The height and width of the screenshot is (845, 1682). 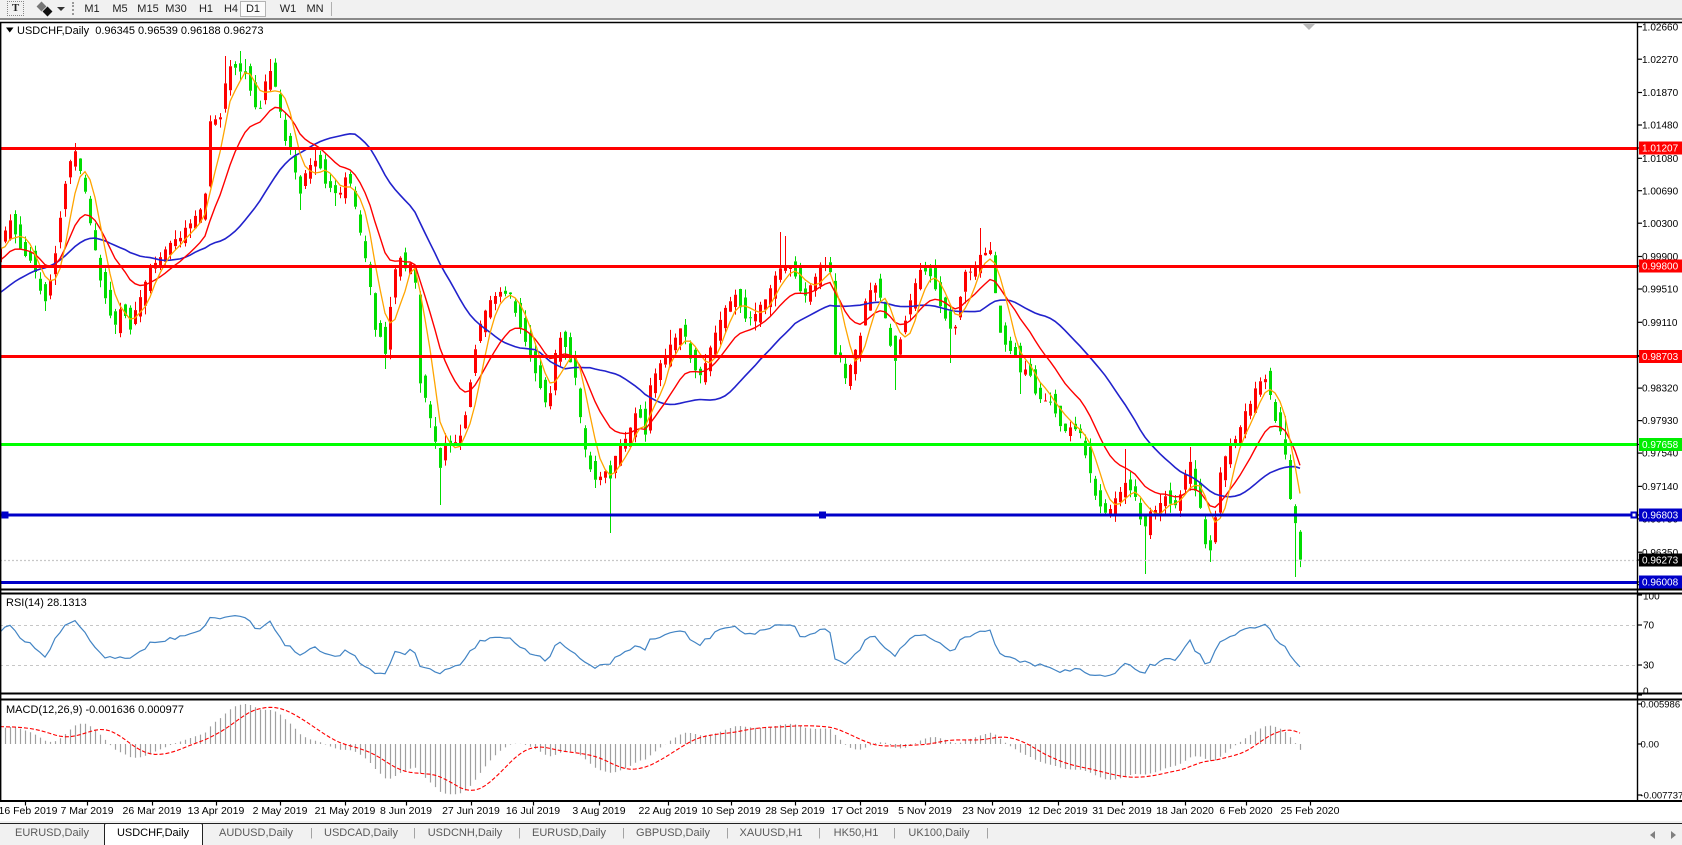 I want to click on svg-text: 27 Jun 2019, so click(x=471, y=811).